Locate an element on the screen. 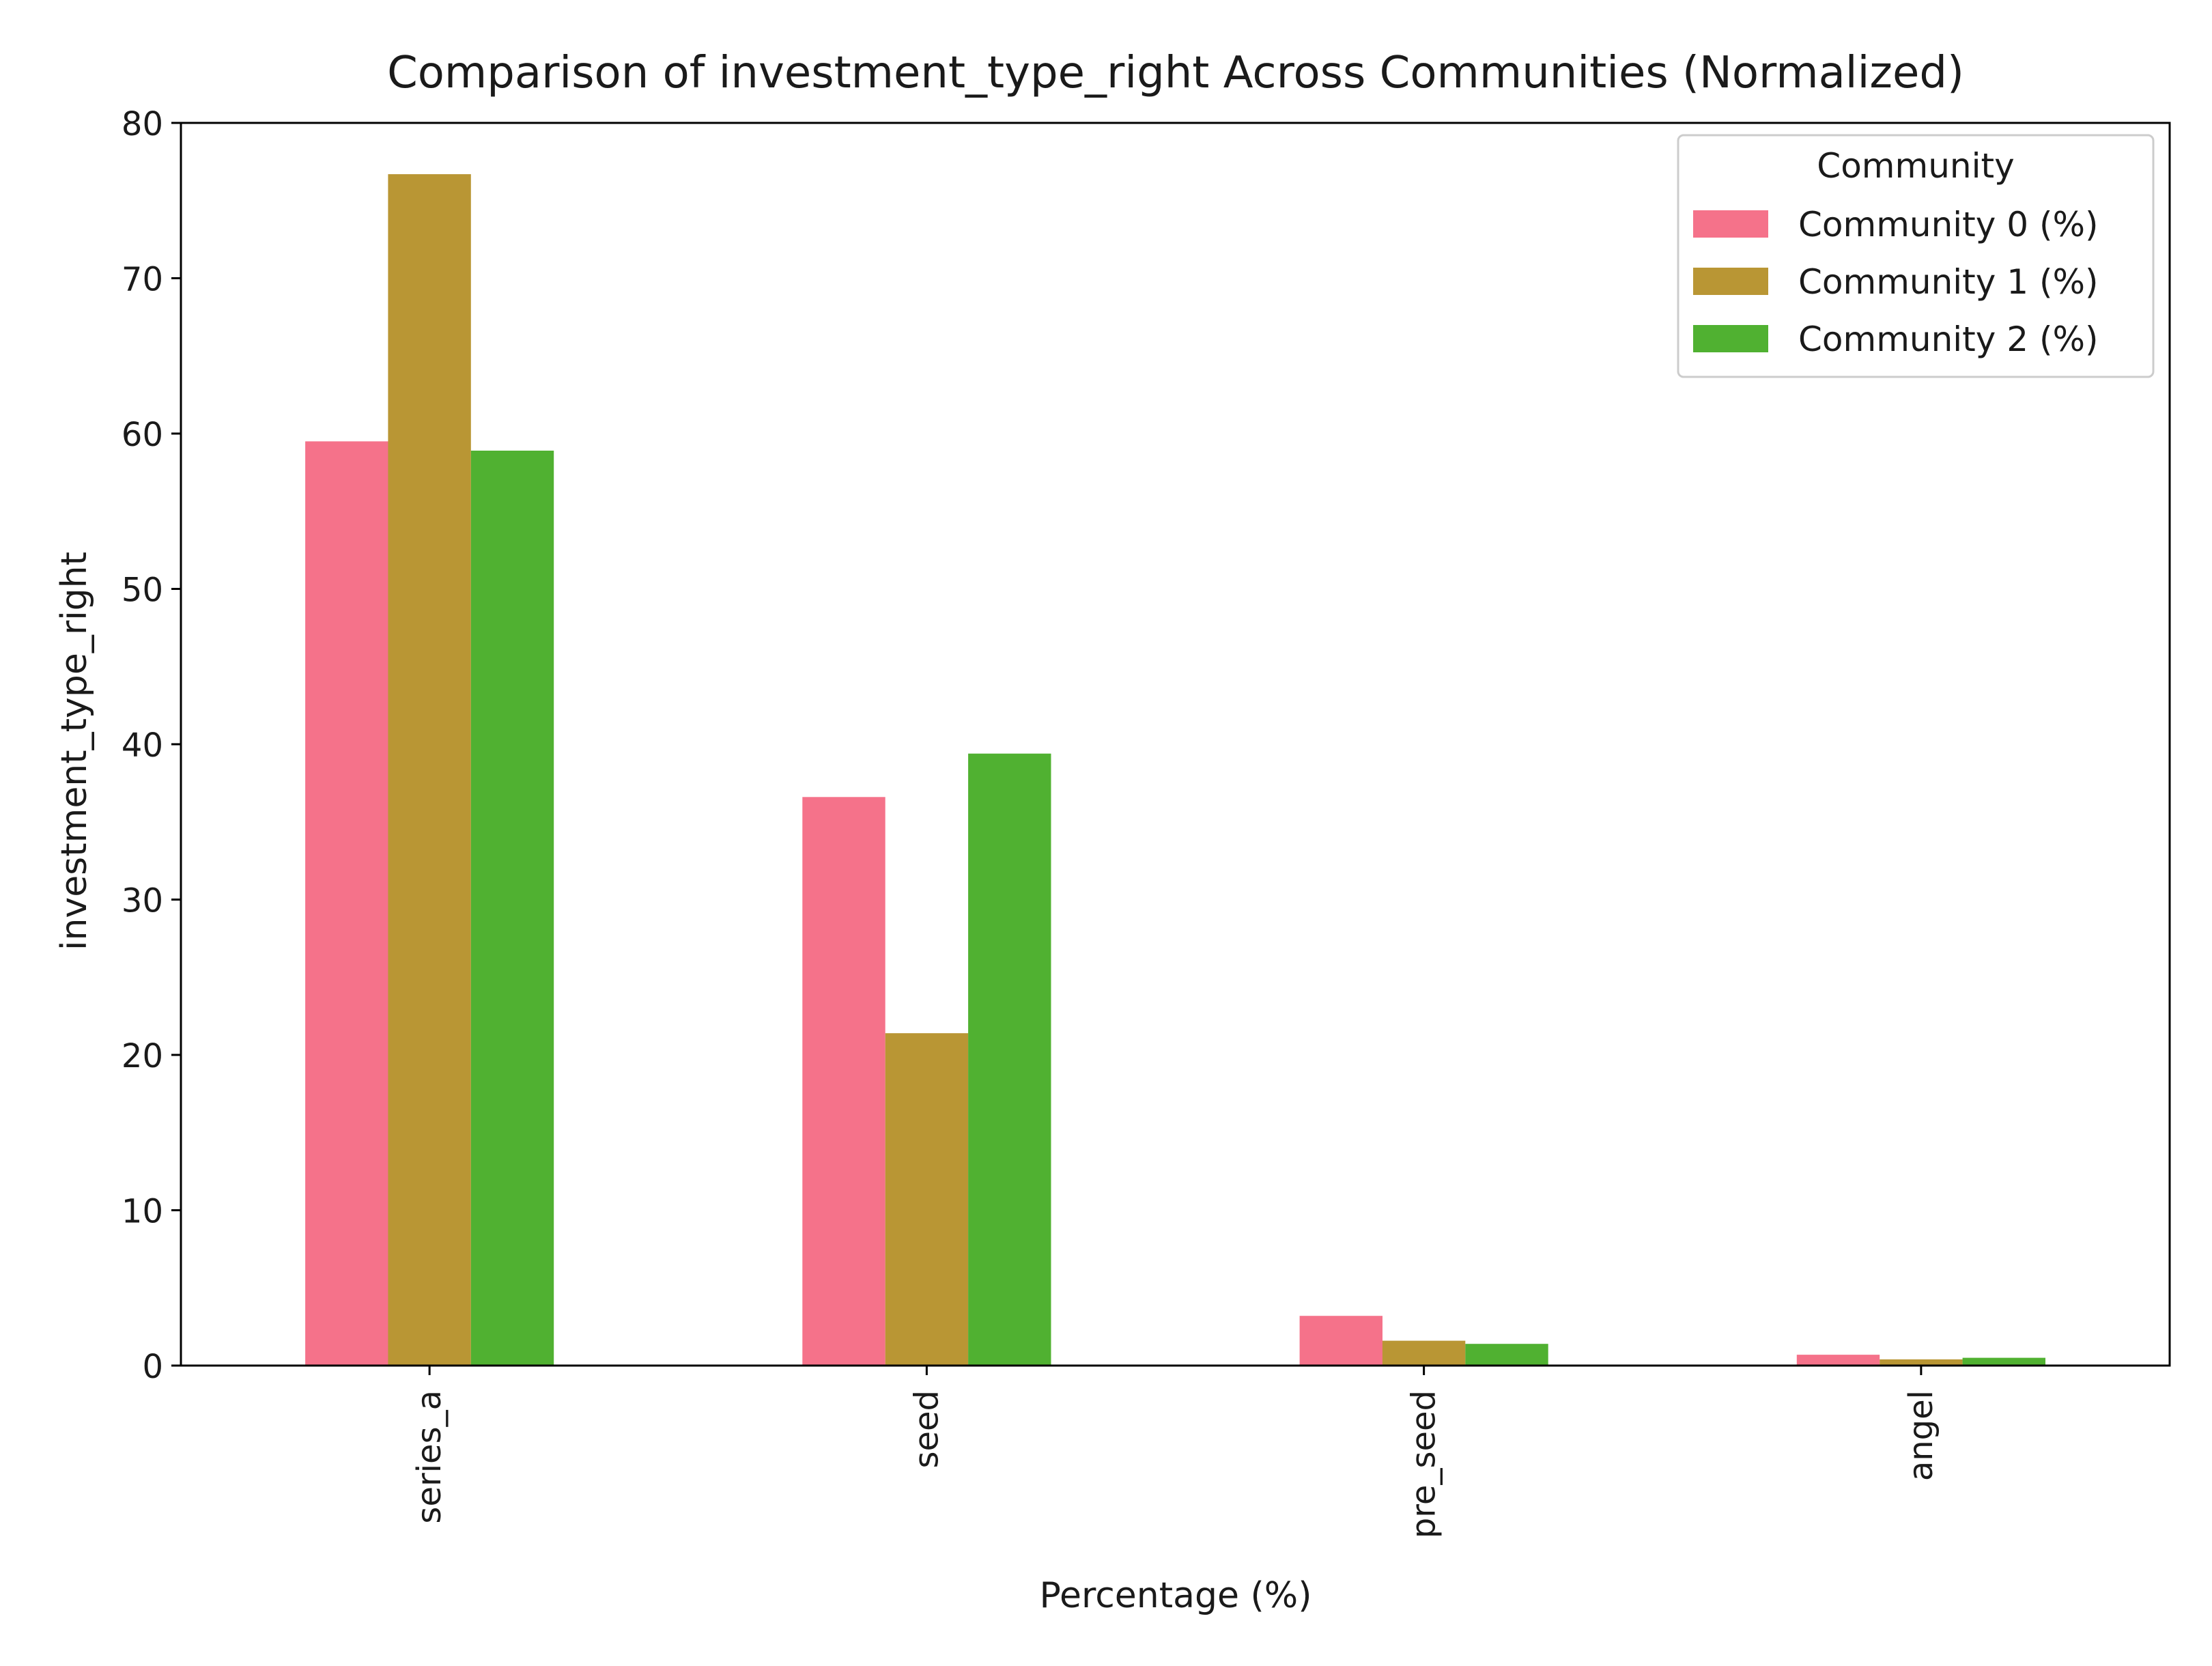 The height and width of the screenshot is (1666, 2212). y-tick-label: 20 is located at coordinates (142, 1056).